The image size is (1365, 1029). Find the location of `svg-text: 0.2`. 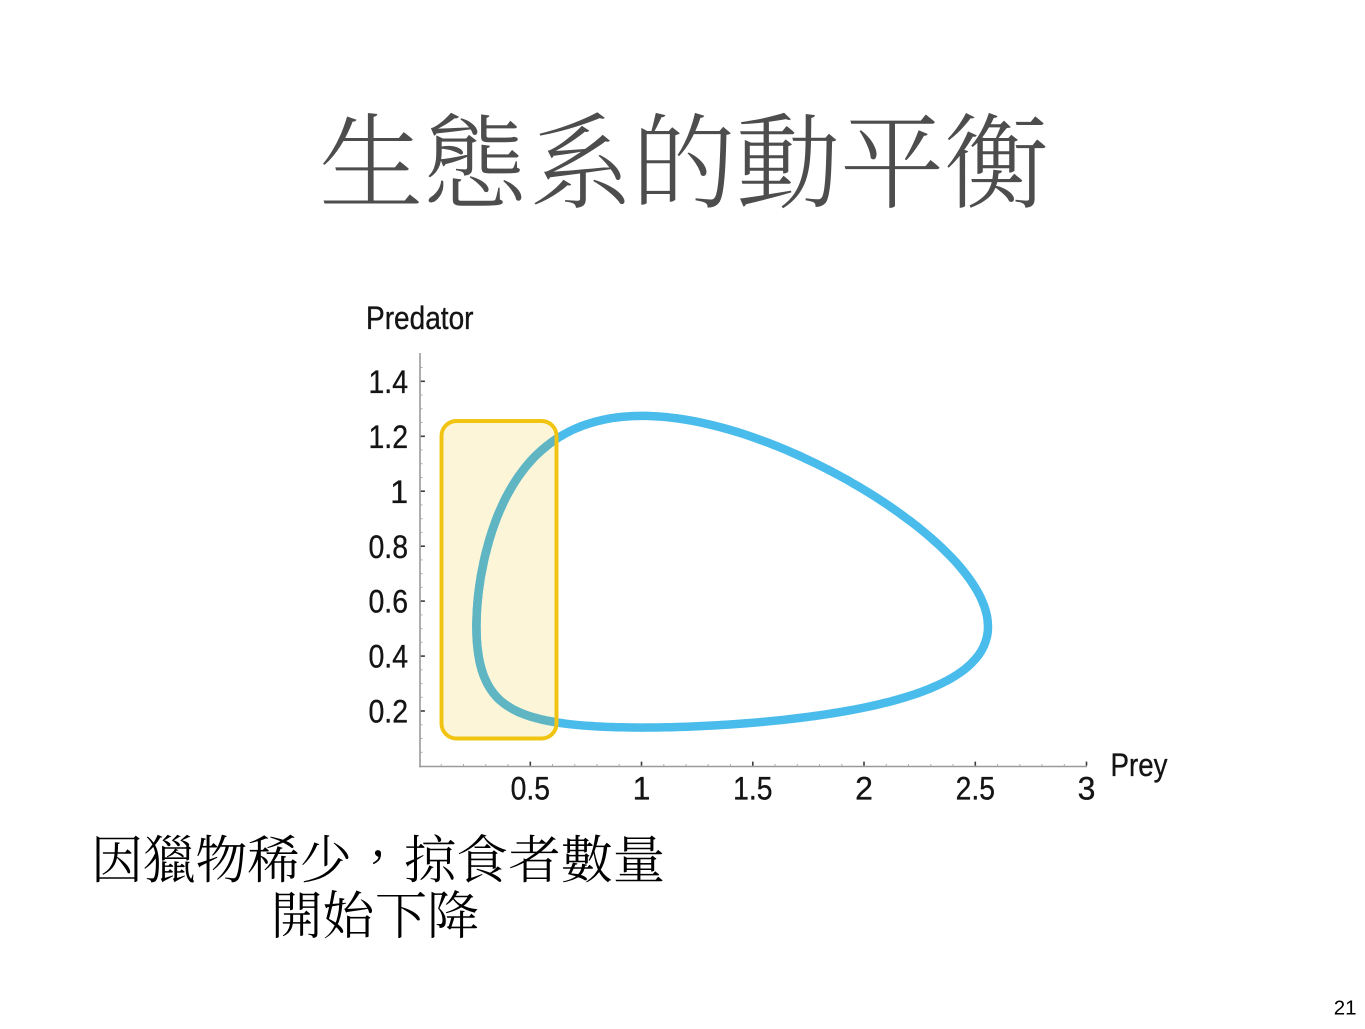

svg-text: 0.2 is located at coordinates (389, 712).